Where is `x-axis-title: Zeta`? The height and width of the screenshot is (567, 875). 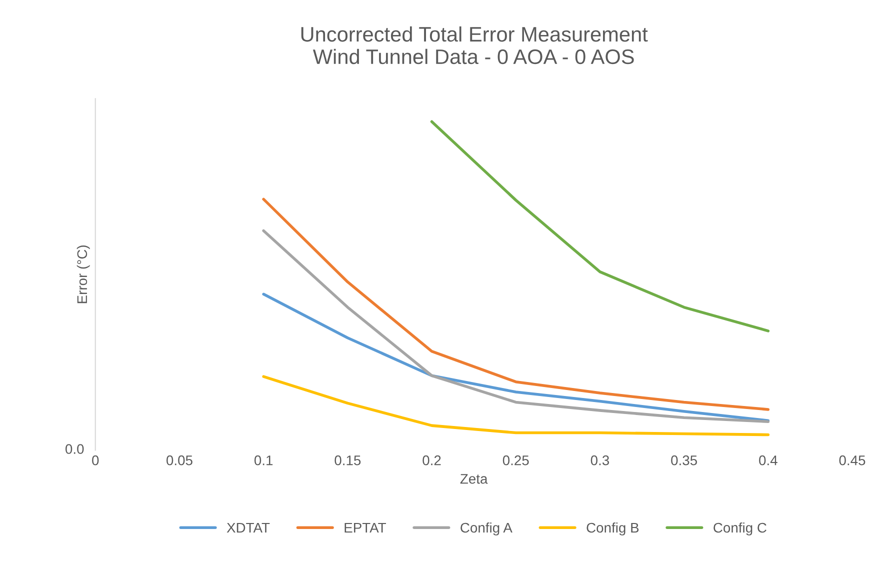
x-axis-title: Zeta is located at coordinates (474, 479).